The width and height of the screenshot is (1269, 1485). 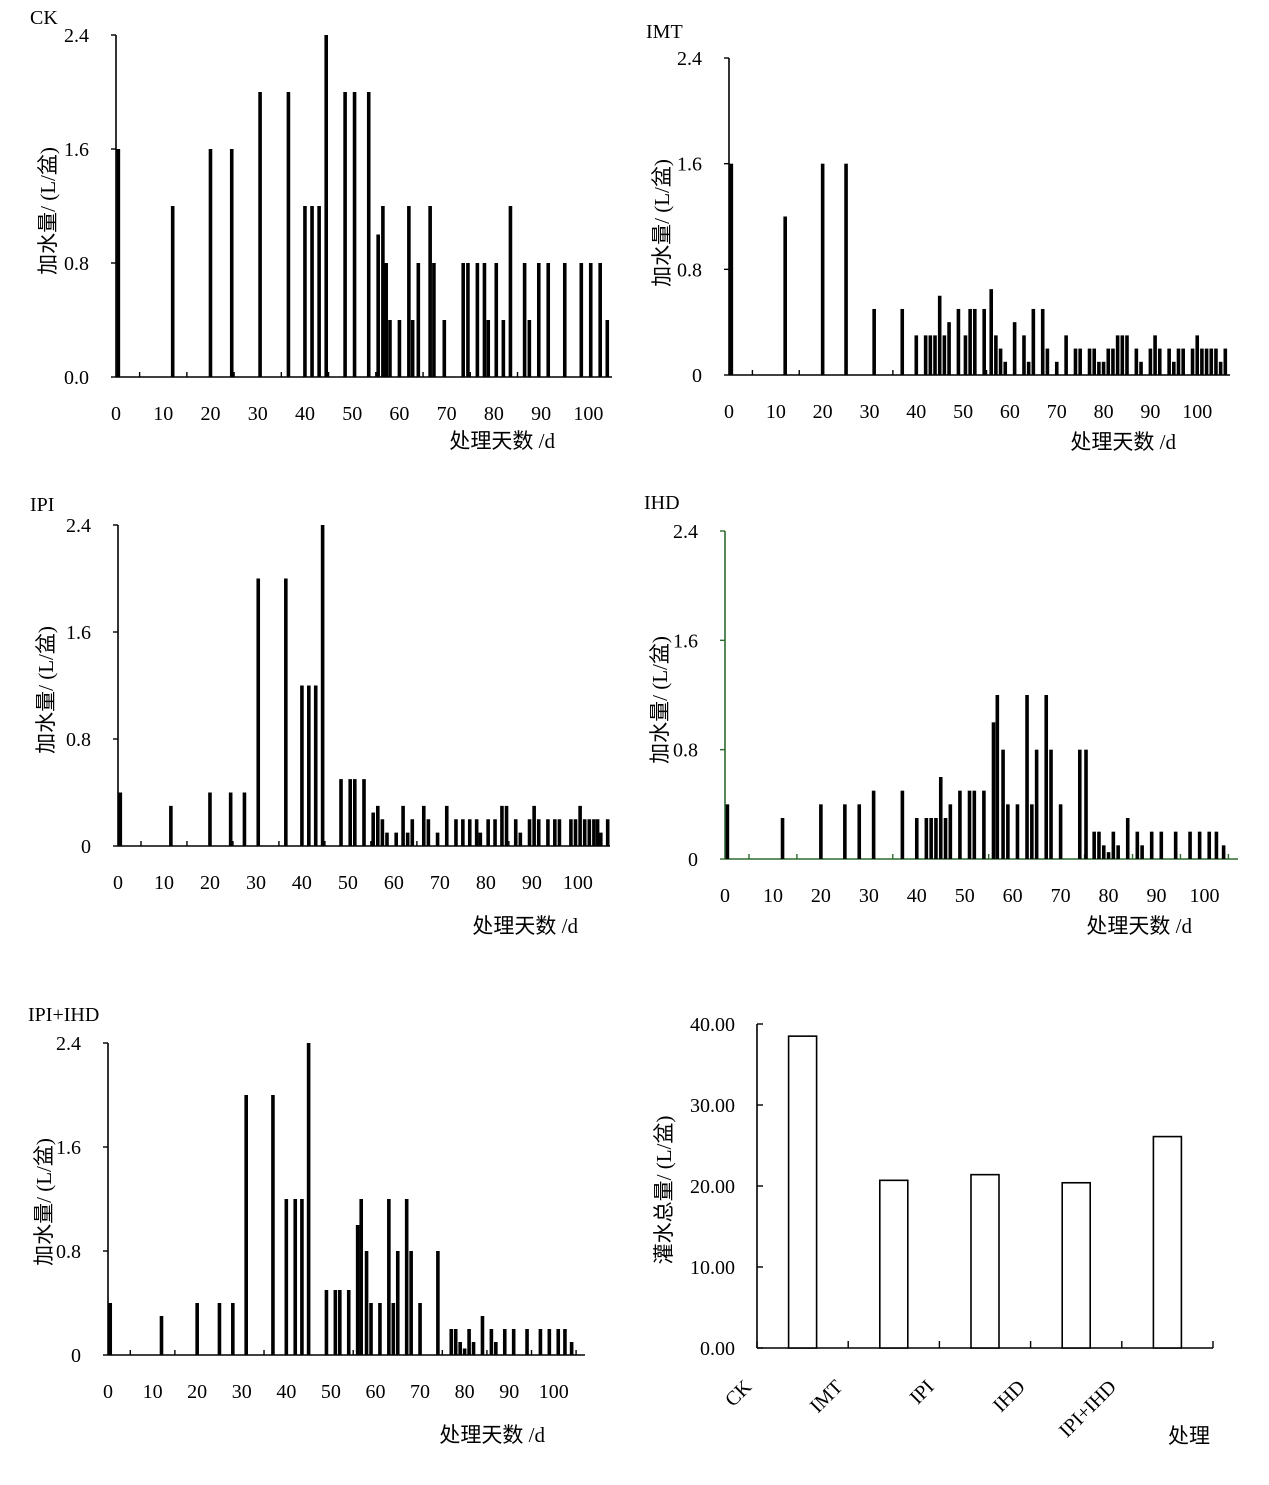 I want to click on total-bar, so click(x=802, y=1192).